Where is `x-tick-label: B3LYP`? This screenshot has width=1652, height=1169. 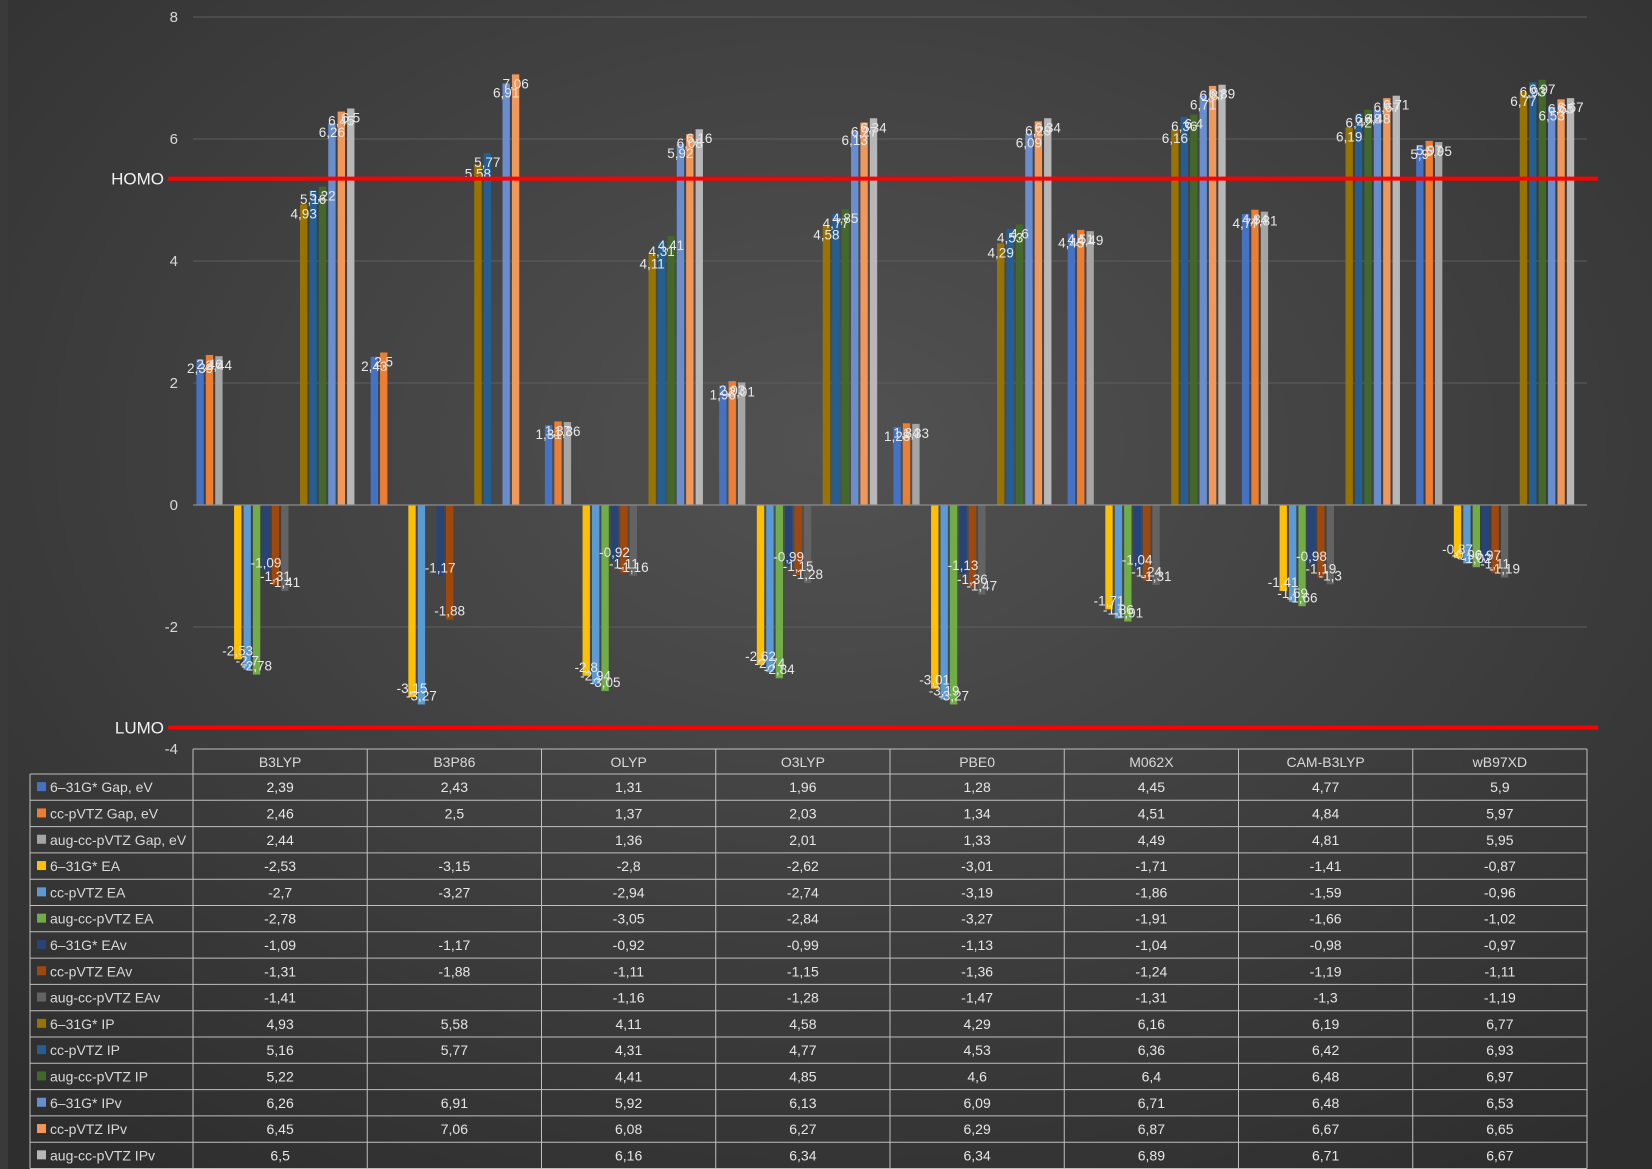 x-tick-label: B3LYP is located at coordinates (280, 762).